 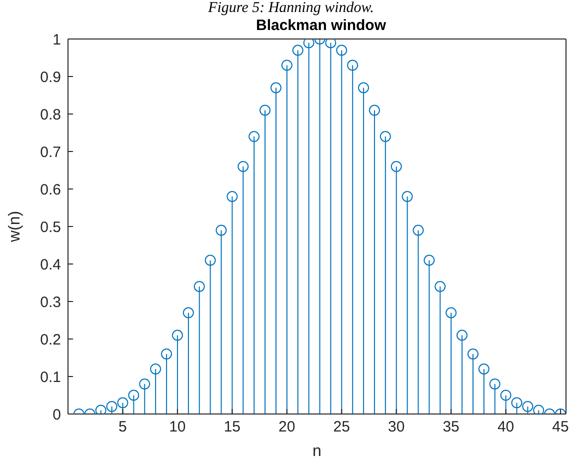 What do you see at coordinates (50, 302) in the screenshot?
I see `y-tick-label: 0.3` at bounding box center [50, 302].